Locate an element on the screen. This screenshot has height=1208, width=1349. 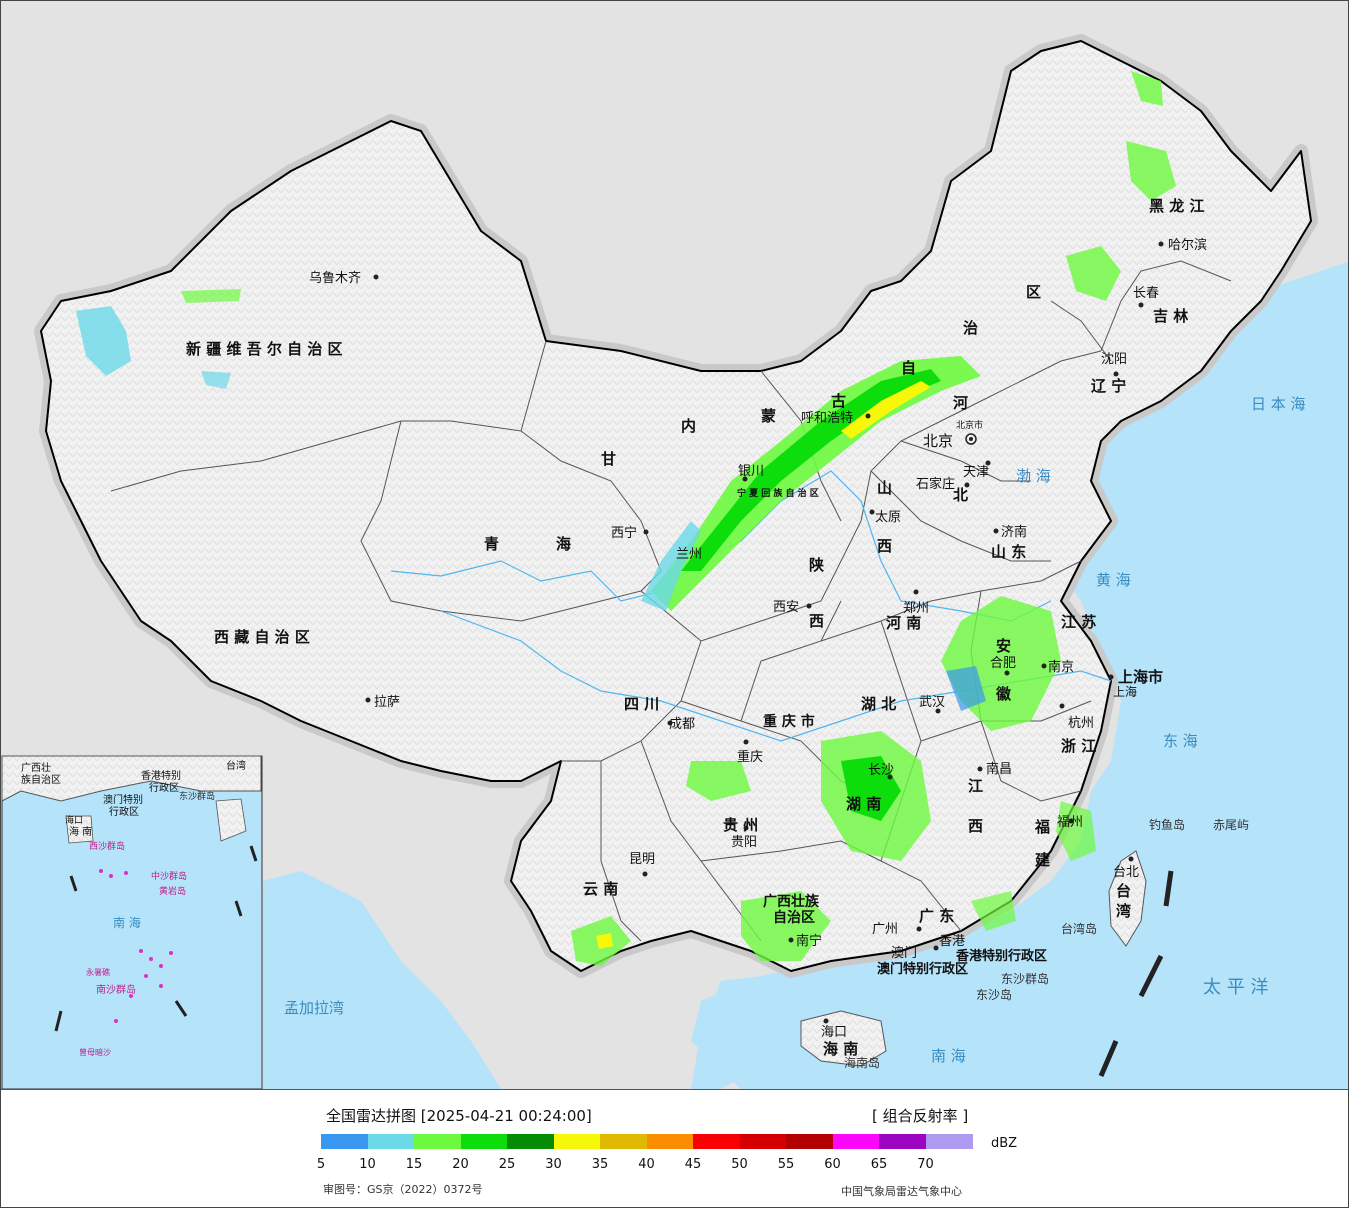
sea-gulf-tonkin is located at coordinates (741, 1032).